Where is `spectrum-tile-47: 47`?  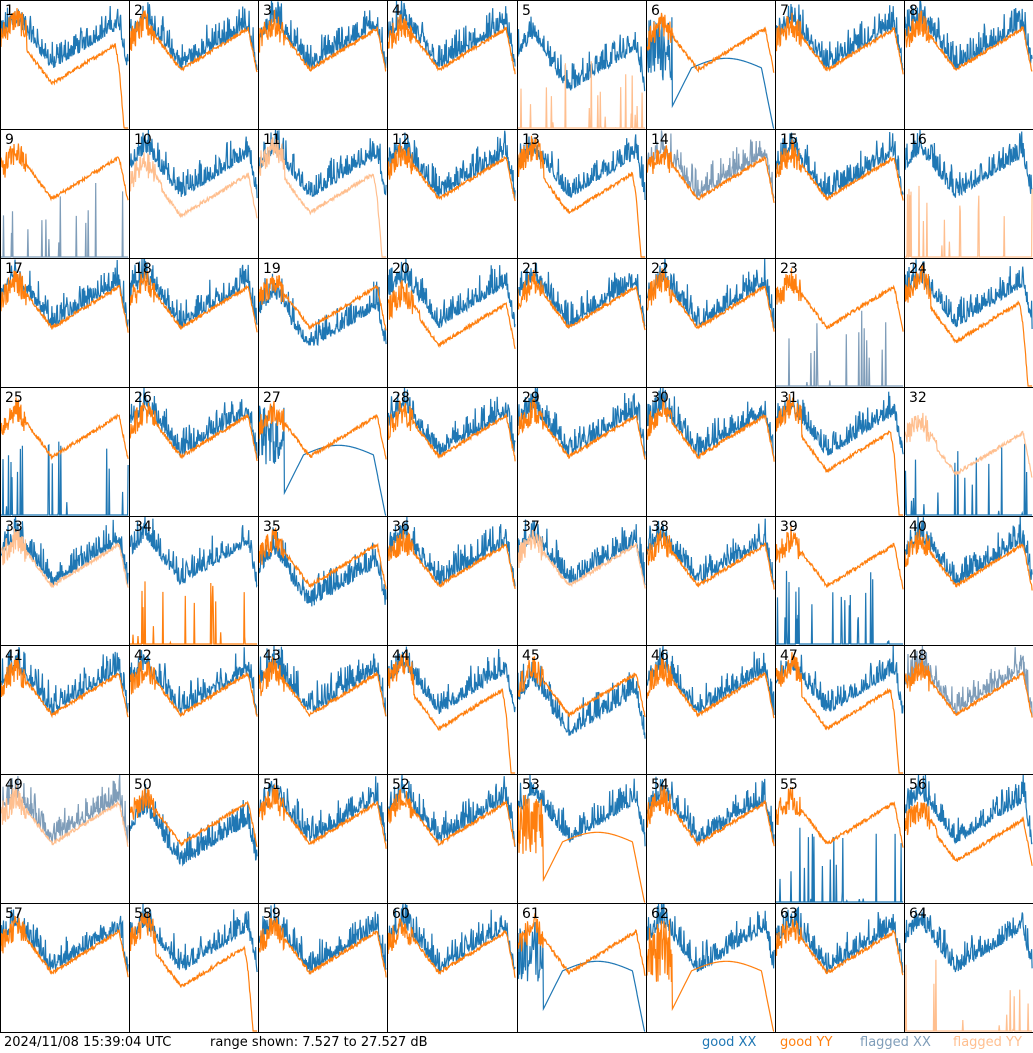
spectrum-tile-47: 47 is located at coordinates (840, 710).